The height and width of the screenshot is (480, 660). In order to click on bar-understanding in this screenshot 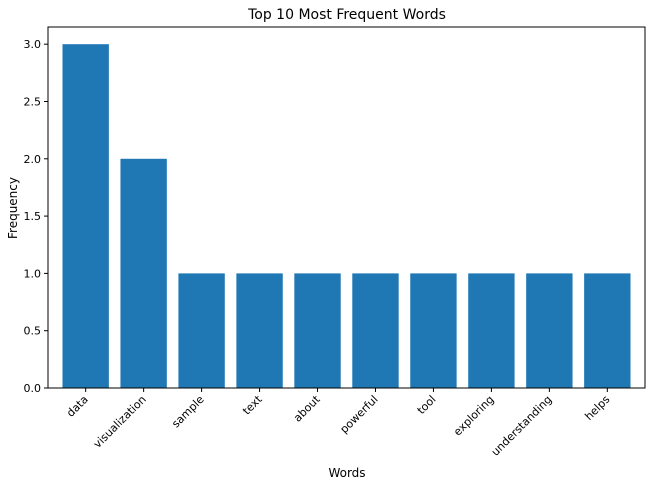, I will do `click(549, 330)`.